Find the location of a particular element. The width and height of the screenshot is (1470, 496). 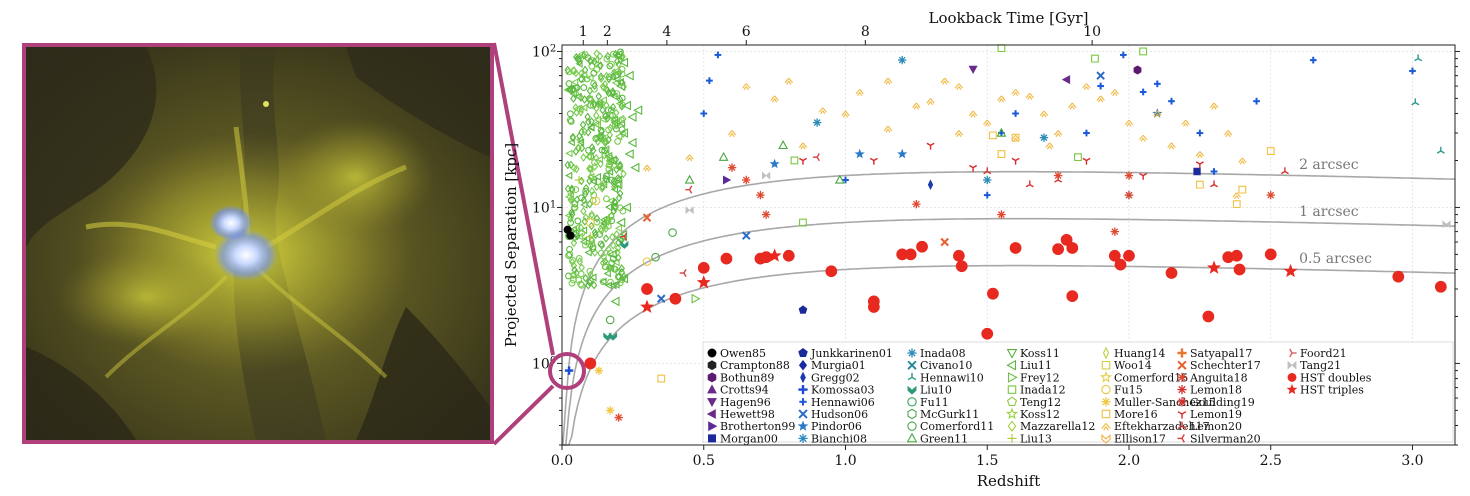

legend-entry-mcgurk11: McGurk11 is located at coordinates (943, 414).